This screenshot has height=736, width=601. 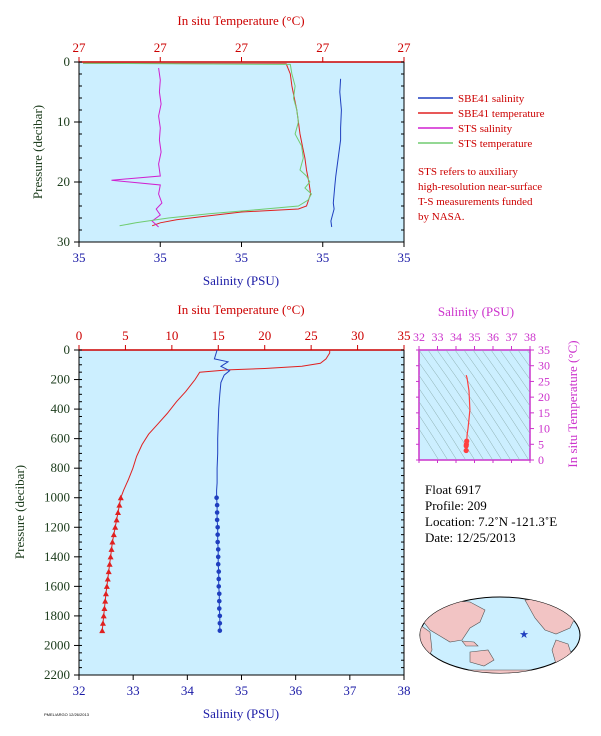 I want to click on bottom-pressure-tick-label: 400, so click(x=61, y=408).